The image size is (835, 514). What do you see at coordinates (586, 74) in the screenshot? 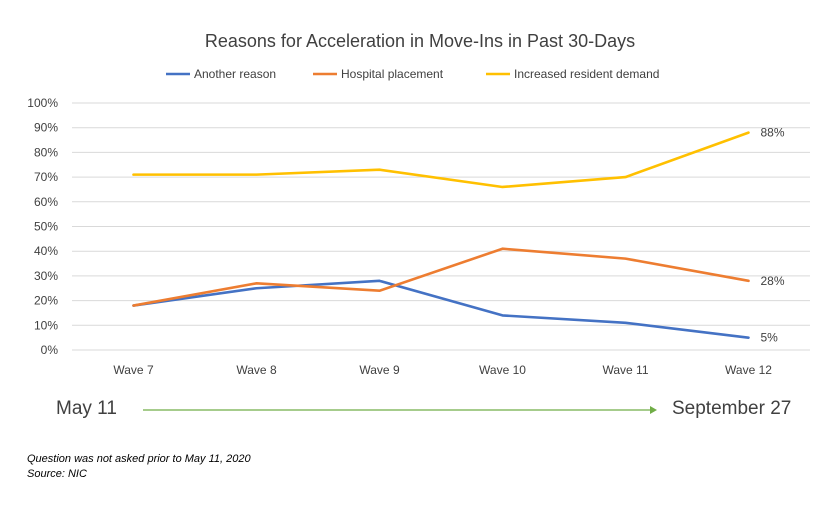
I see `legend-label: Increased resident demand` at bounding box center [586, 74].